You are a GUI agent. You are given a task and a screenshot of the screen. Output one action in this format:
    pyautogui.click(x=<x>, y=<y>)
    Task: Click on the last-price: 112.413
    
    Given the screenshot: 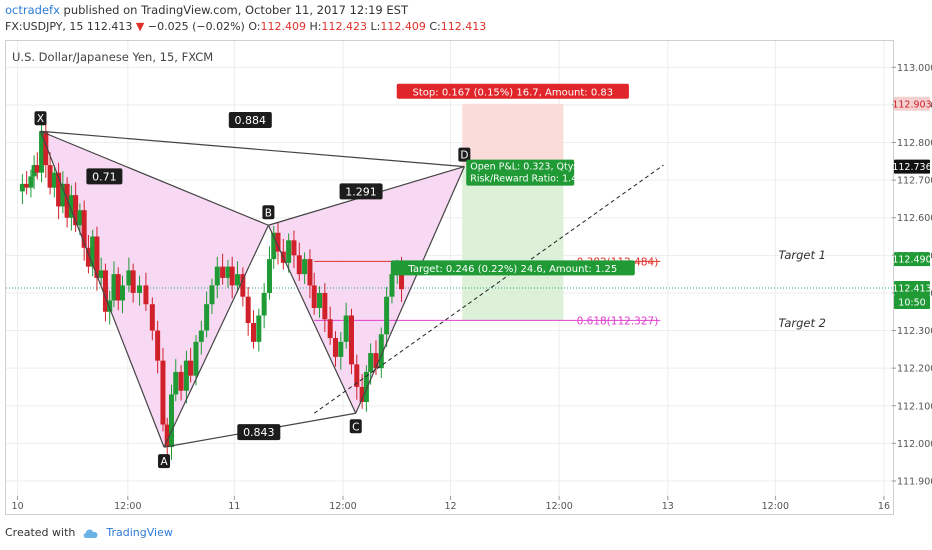 What is the action you would take?
    pyautogui.click(x=109, y=26)
    